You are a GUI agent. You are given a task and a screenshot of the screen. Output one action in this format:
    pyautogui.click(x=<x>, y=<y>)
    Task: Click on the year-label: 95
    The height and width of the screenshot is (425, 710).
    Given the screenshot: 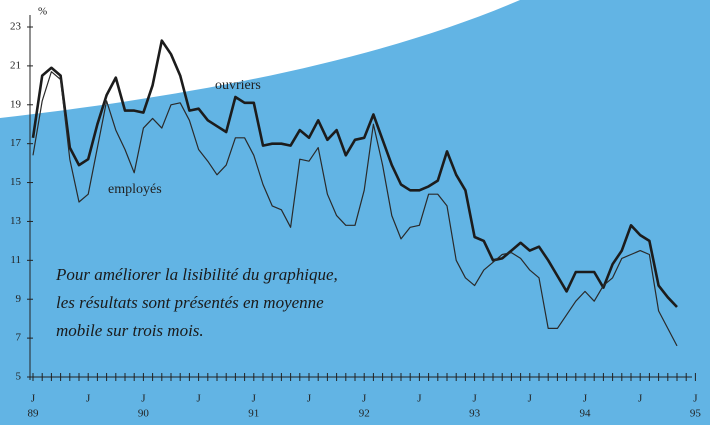 What is the action you would take?
    pyautogui.click(x=696, y=414)
    